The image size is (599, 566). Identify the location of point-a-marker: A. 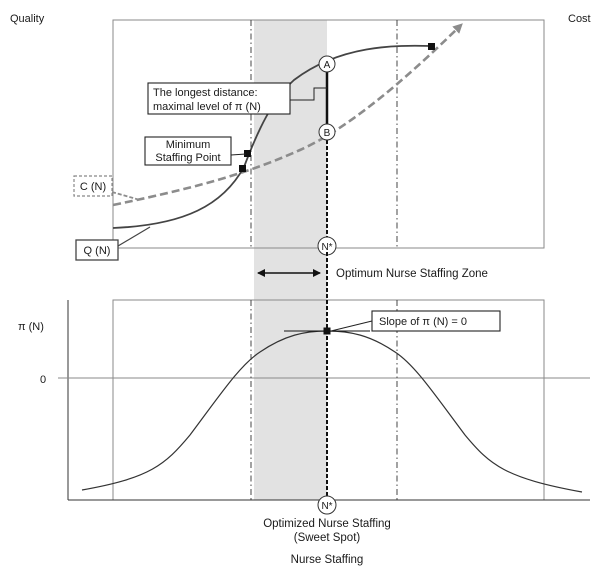
(327, 64).